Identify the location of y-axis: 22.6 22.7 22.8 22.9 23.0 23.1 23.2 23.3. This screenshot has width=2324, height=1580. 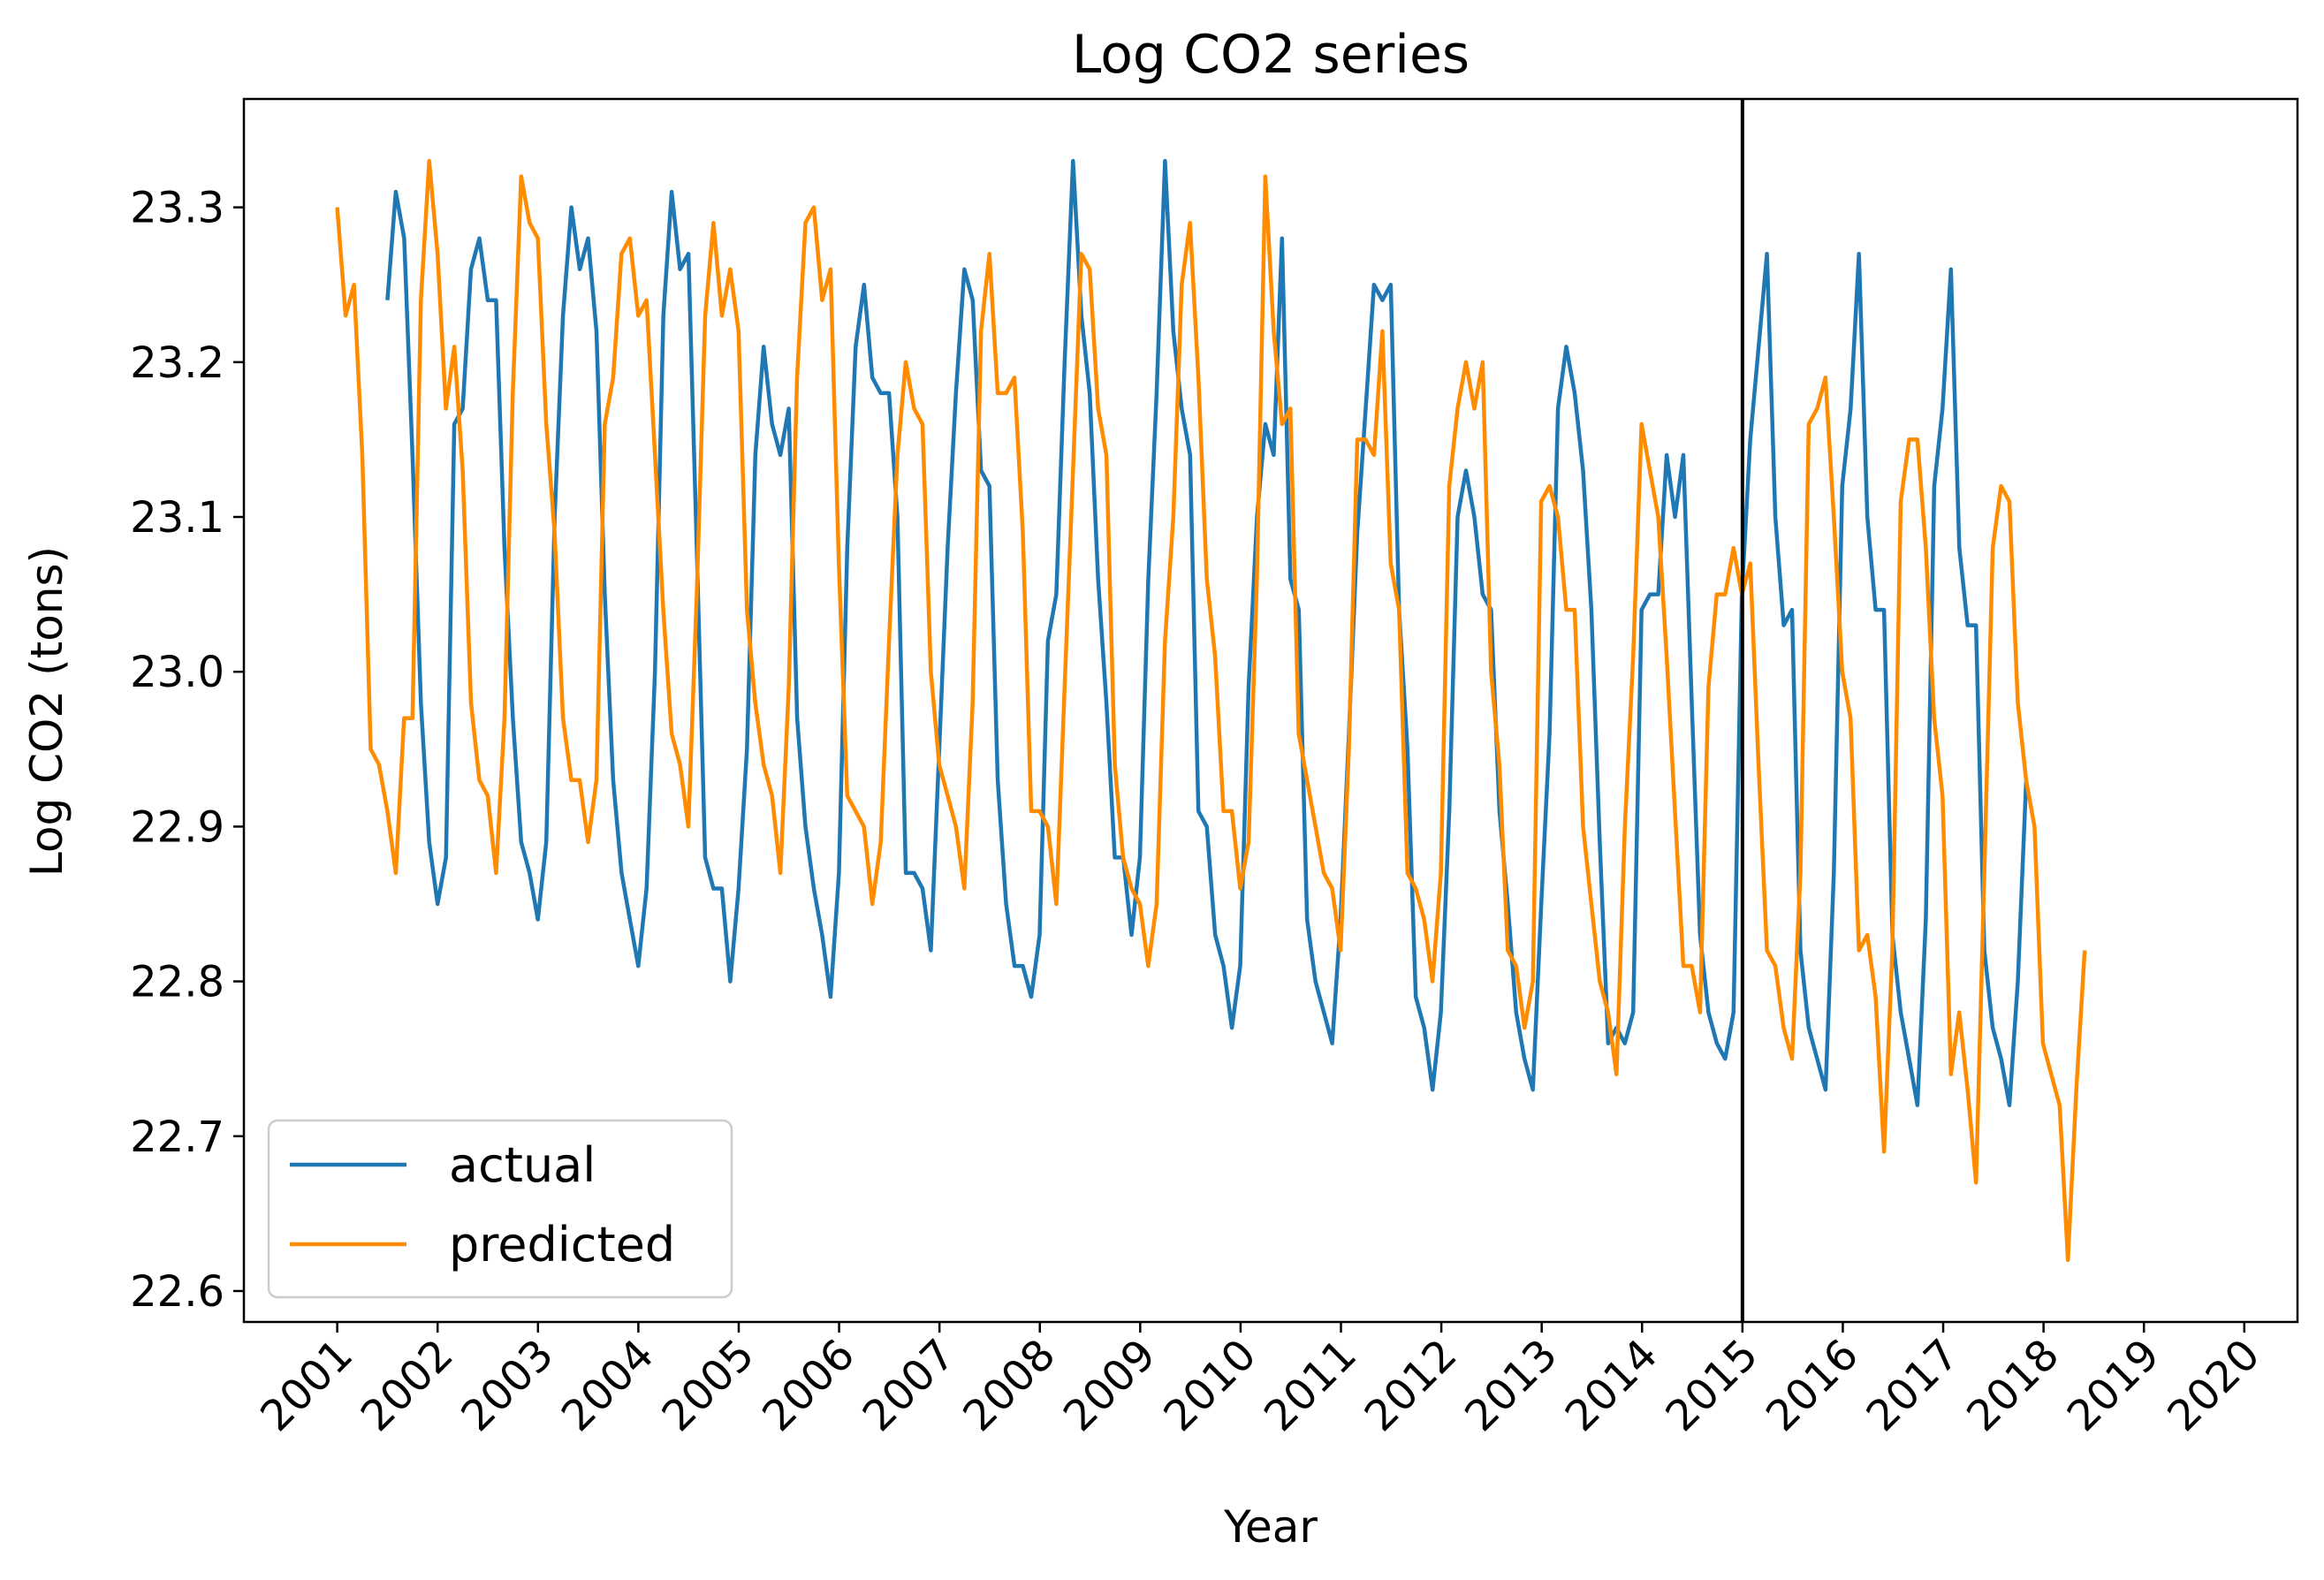
(187, 751).